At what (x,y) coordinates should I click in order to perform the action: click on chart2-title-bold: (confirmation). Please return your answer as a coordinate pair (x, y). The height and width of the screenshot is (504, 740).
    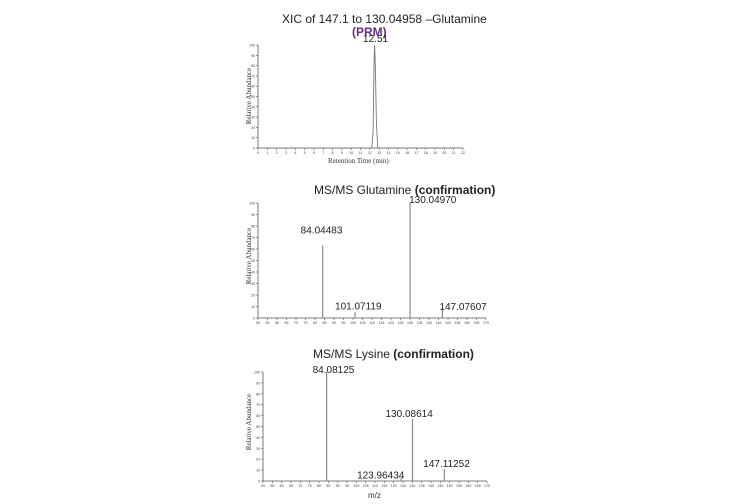
    Looking at the image, I should click on (455, 190).